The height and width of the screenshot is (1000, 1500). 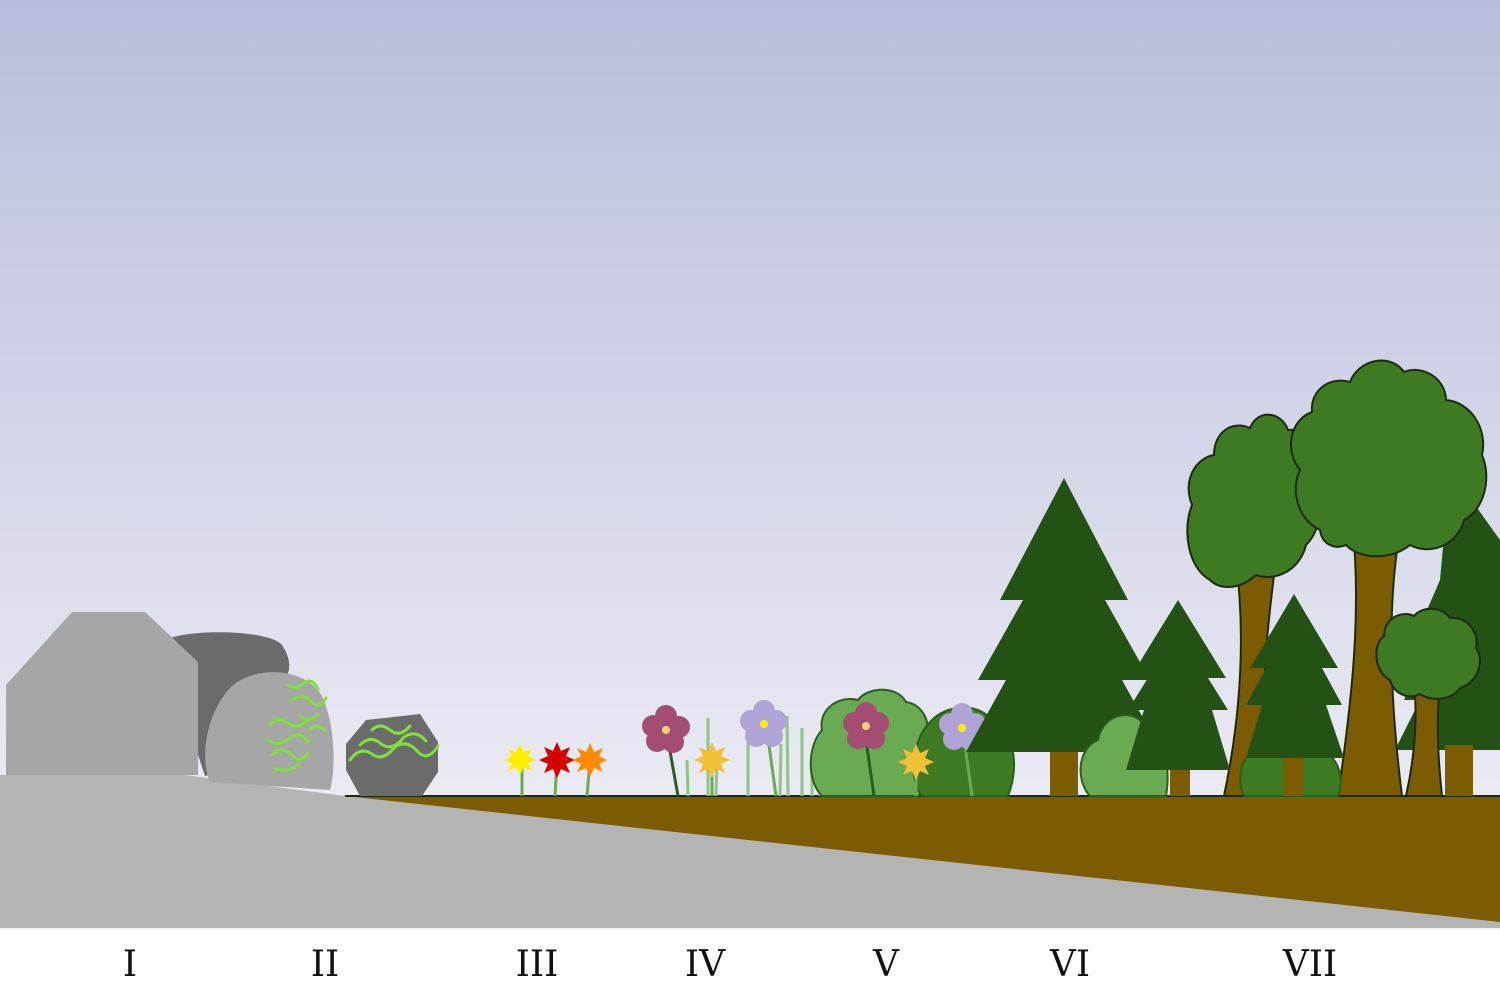 What do you see at coordinates (705, 964) in the screenshot?
I see `stage-label-iv: IV` at bounding box center [705, 964].